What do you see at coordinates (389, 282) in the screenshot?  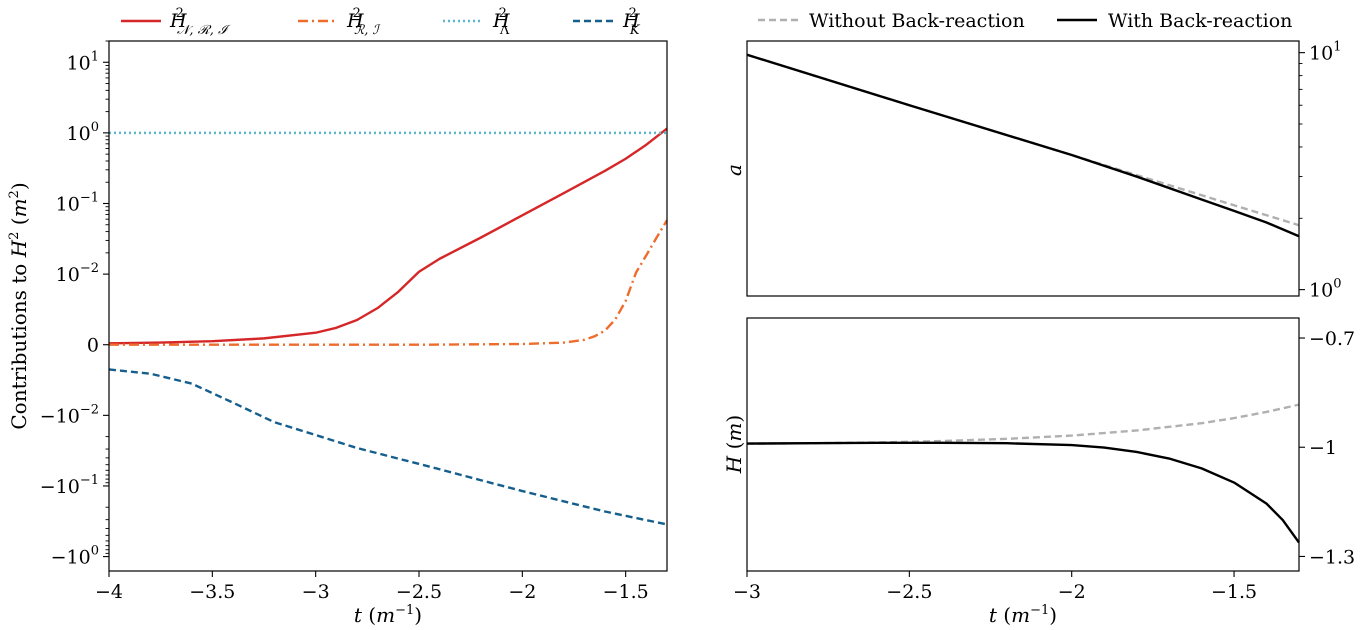 I see `left-series-h-r-i-line` at bounding box center [389, 282].